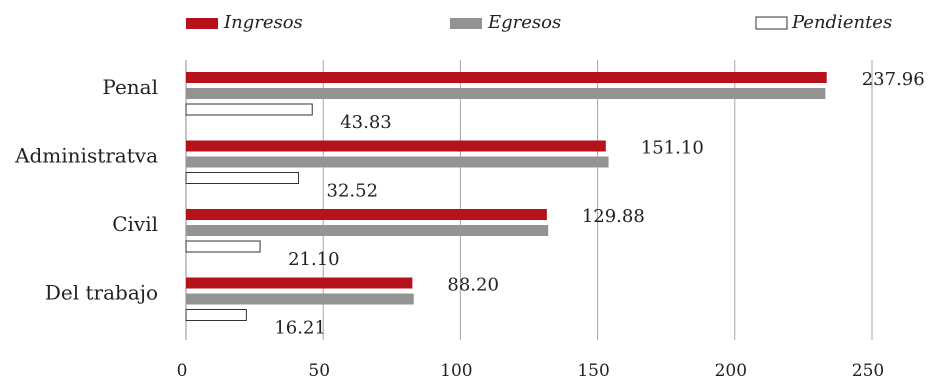  Describe the element at coordinates (319, 371) in the screenshot. I see `x-tick-label-50: 50` at that location.